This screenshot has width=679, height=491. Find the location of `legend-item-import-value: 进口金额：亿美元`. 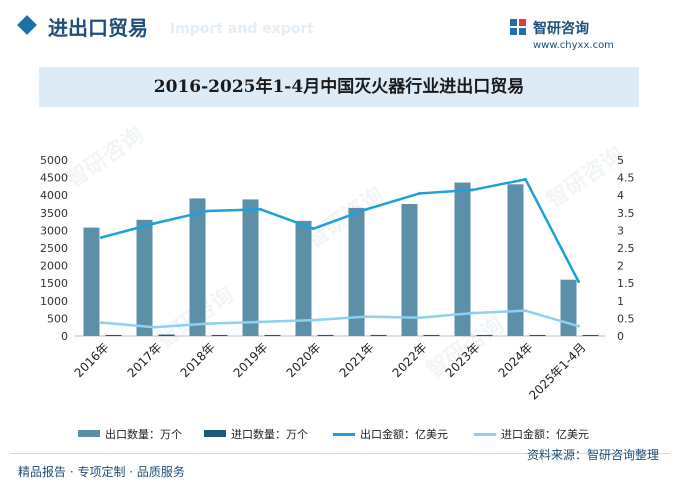

legend-item-import-value: 进口金额：亿美元 is located at coordinates (544, 434).